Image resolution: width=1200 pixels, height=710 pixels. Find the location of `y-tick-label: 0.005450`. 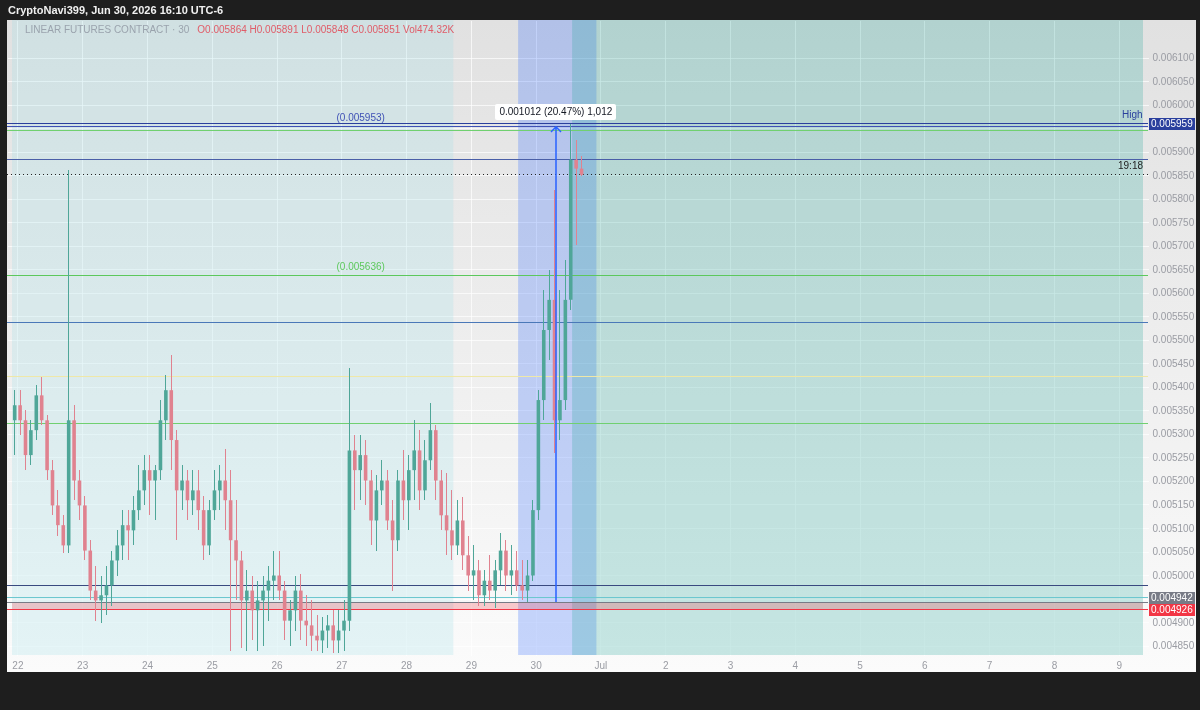

y-tick-label: 0.005450 is located at coordinates (1173, 363).